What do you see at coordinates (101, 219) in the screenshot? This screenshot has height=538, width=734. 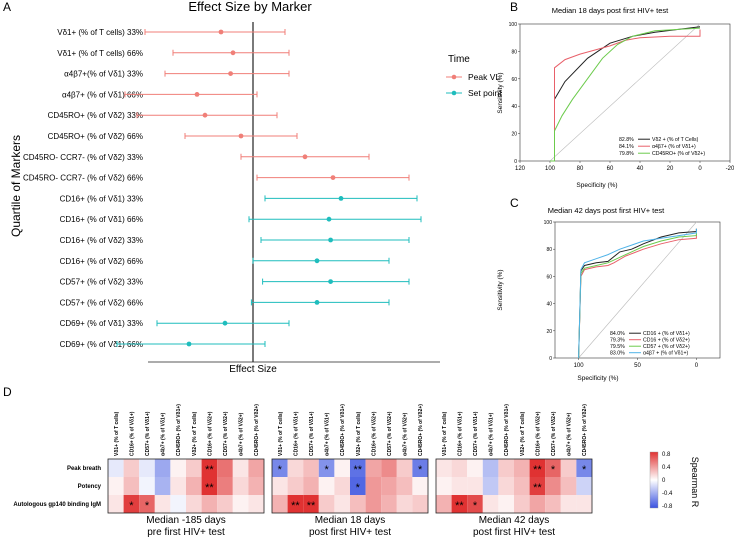 I see `category-label: CD16+ (% of Vδ1) 66%` at bounding box center [101, 219].